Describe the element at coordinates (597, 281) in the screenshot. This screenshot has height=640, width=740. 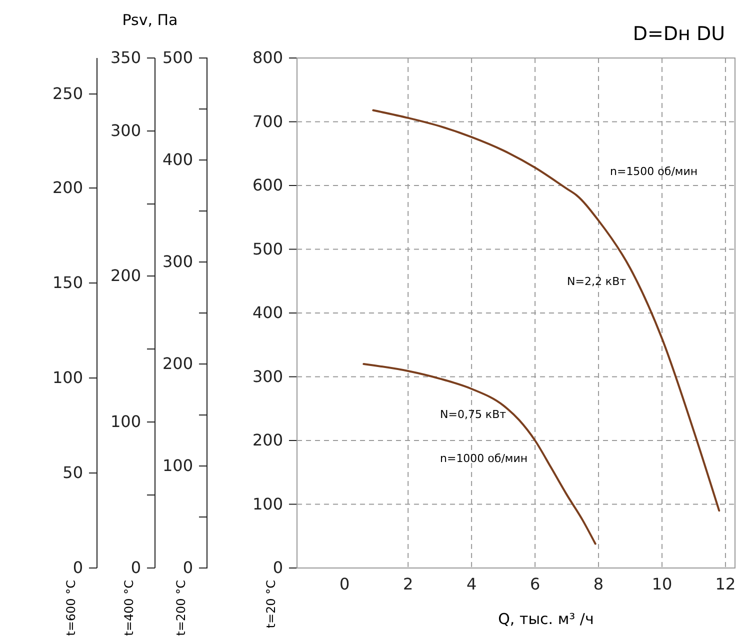
I see `annotation: N=2,2 кВт` at that location.